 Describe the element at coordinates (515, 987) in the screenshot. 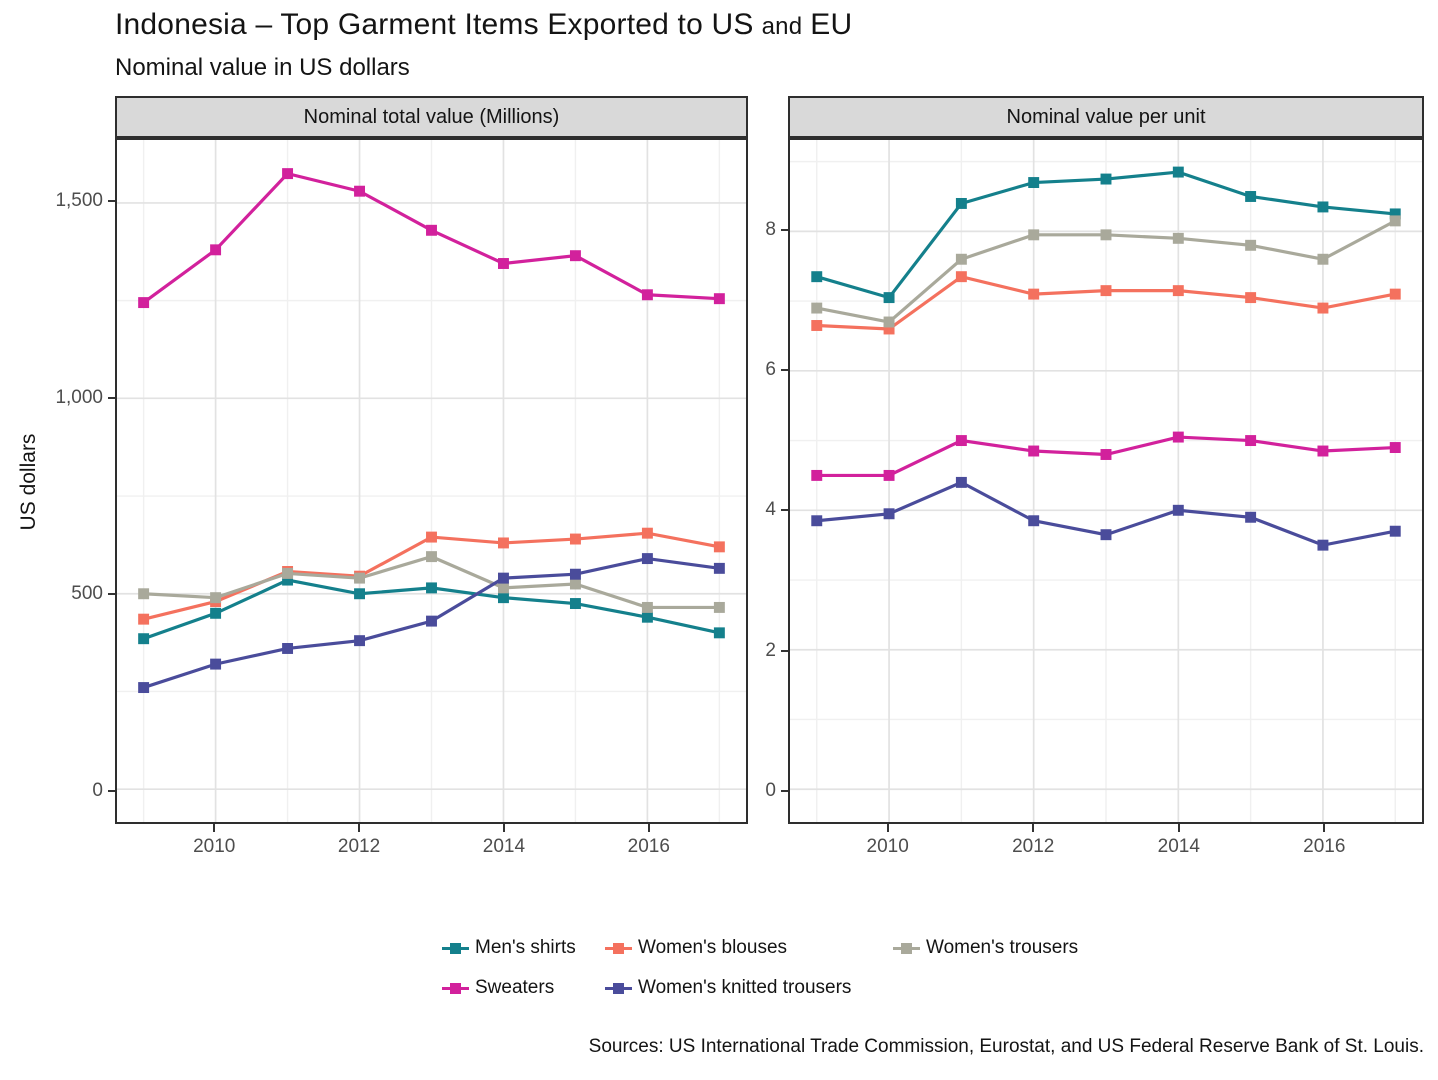

I see `legend-label: Sweaters` at that location.